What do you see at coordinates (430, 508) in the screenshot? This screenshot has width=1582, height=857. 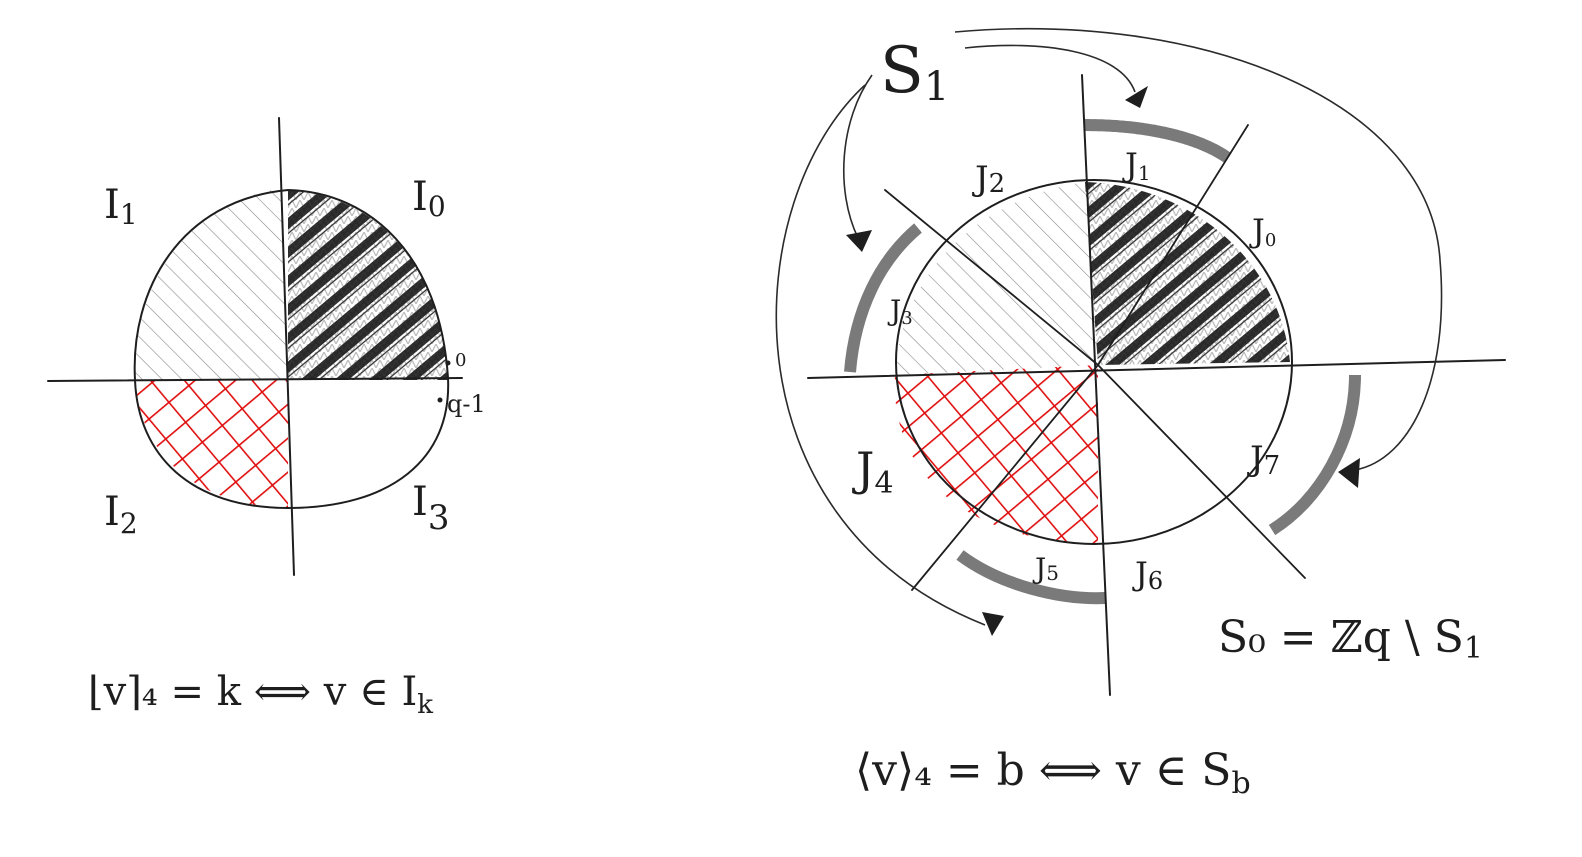 I see `label-i3: I3` at bounding box center [430, 508].